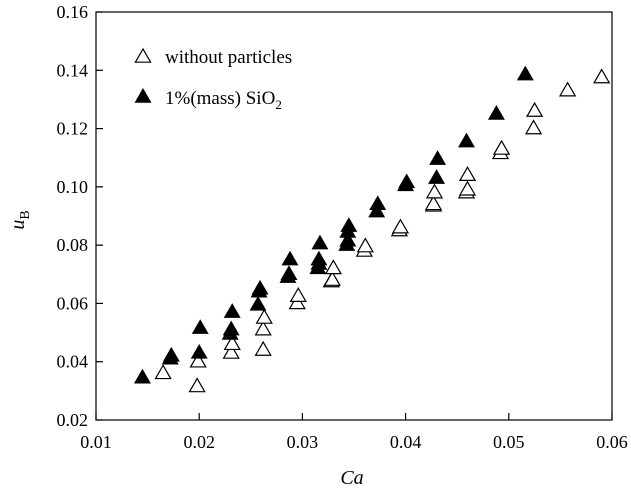 Image resolution: width=631 pixels, height=499 pixels. I want to click on legend-label-sio2-main: 1%(mass) SiO, so click(220, 98).